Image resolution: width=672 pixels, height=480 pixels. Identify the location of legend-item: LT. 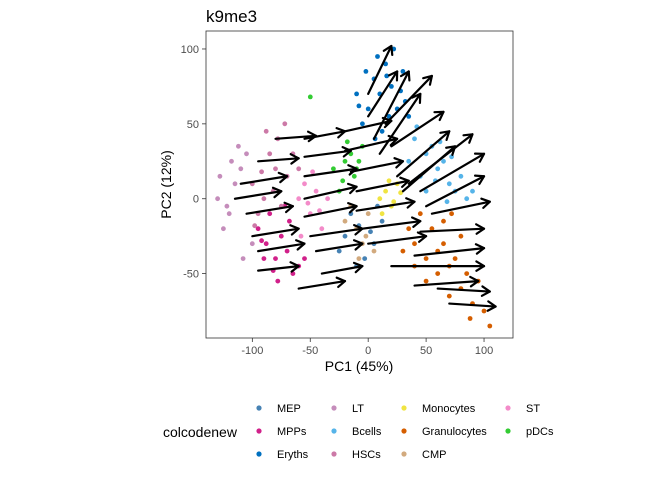
(347, 409).